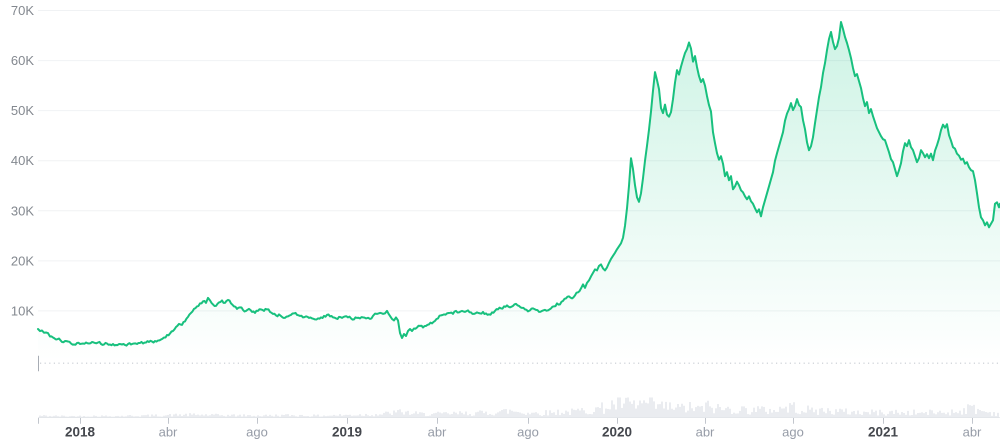 The image size is (1000, 444). Describe the element at coordinates (793, 432) in the screenshot. I see `x-axis-month-label: ago` at that location.